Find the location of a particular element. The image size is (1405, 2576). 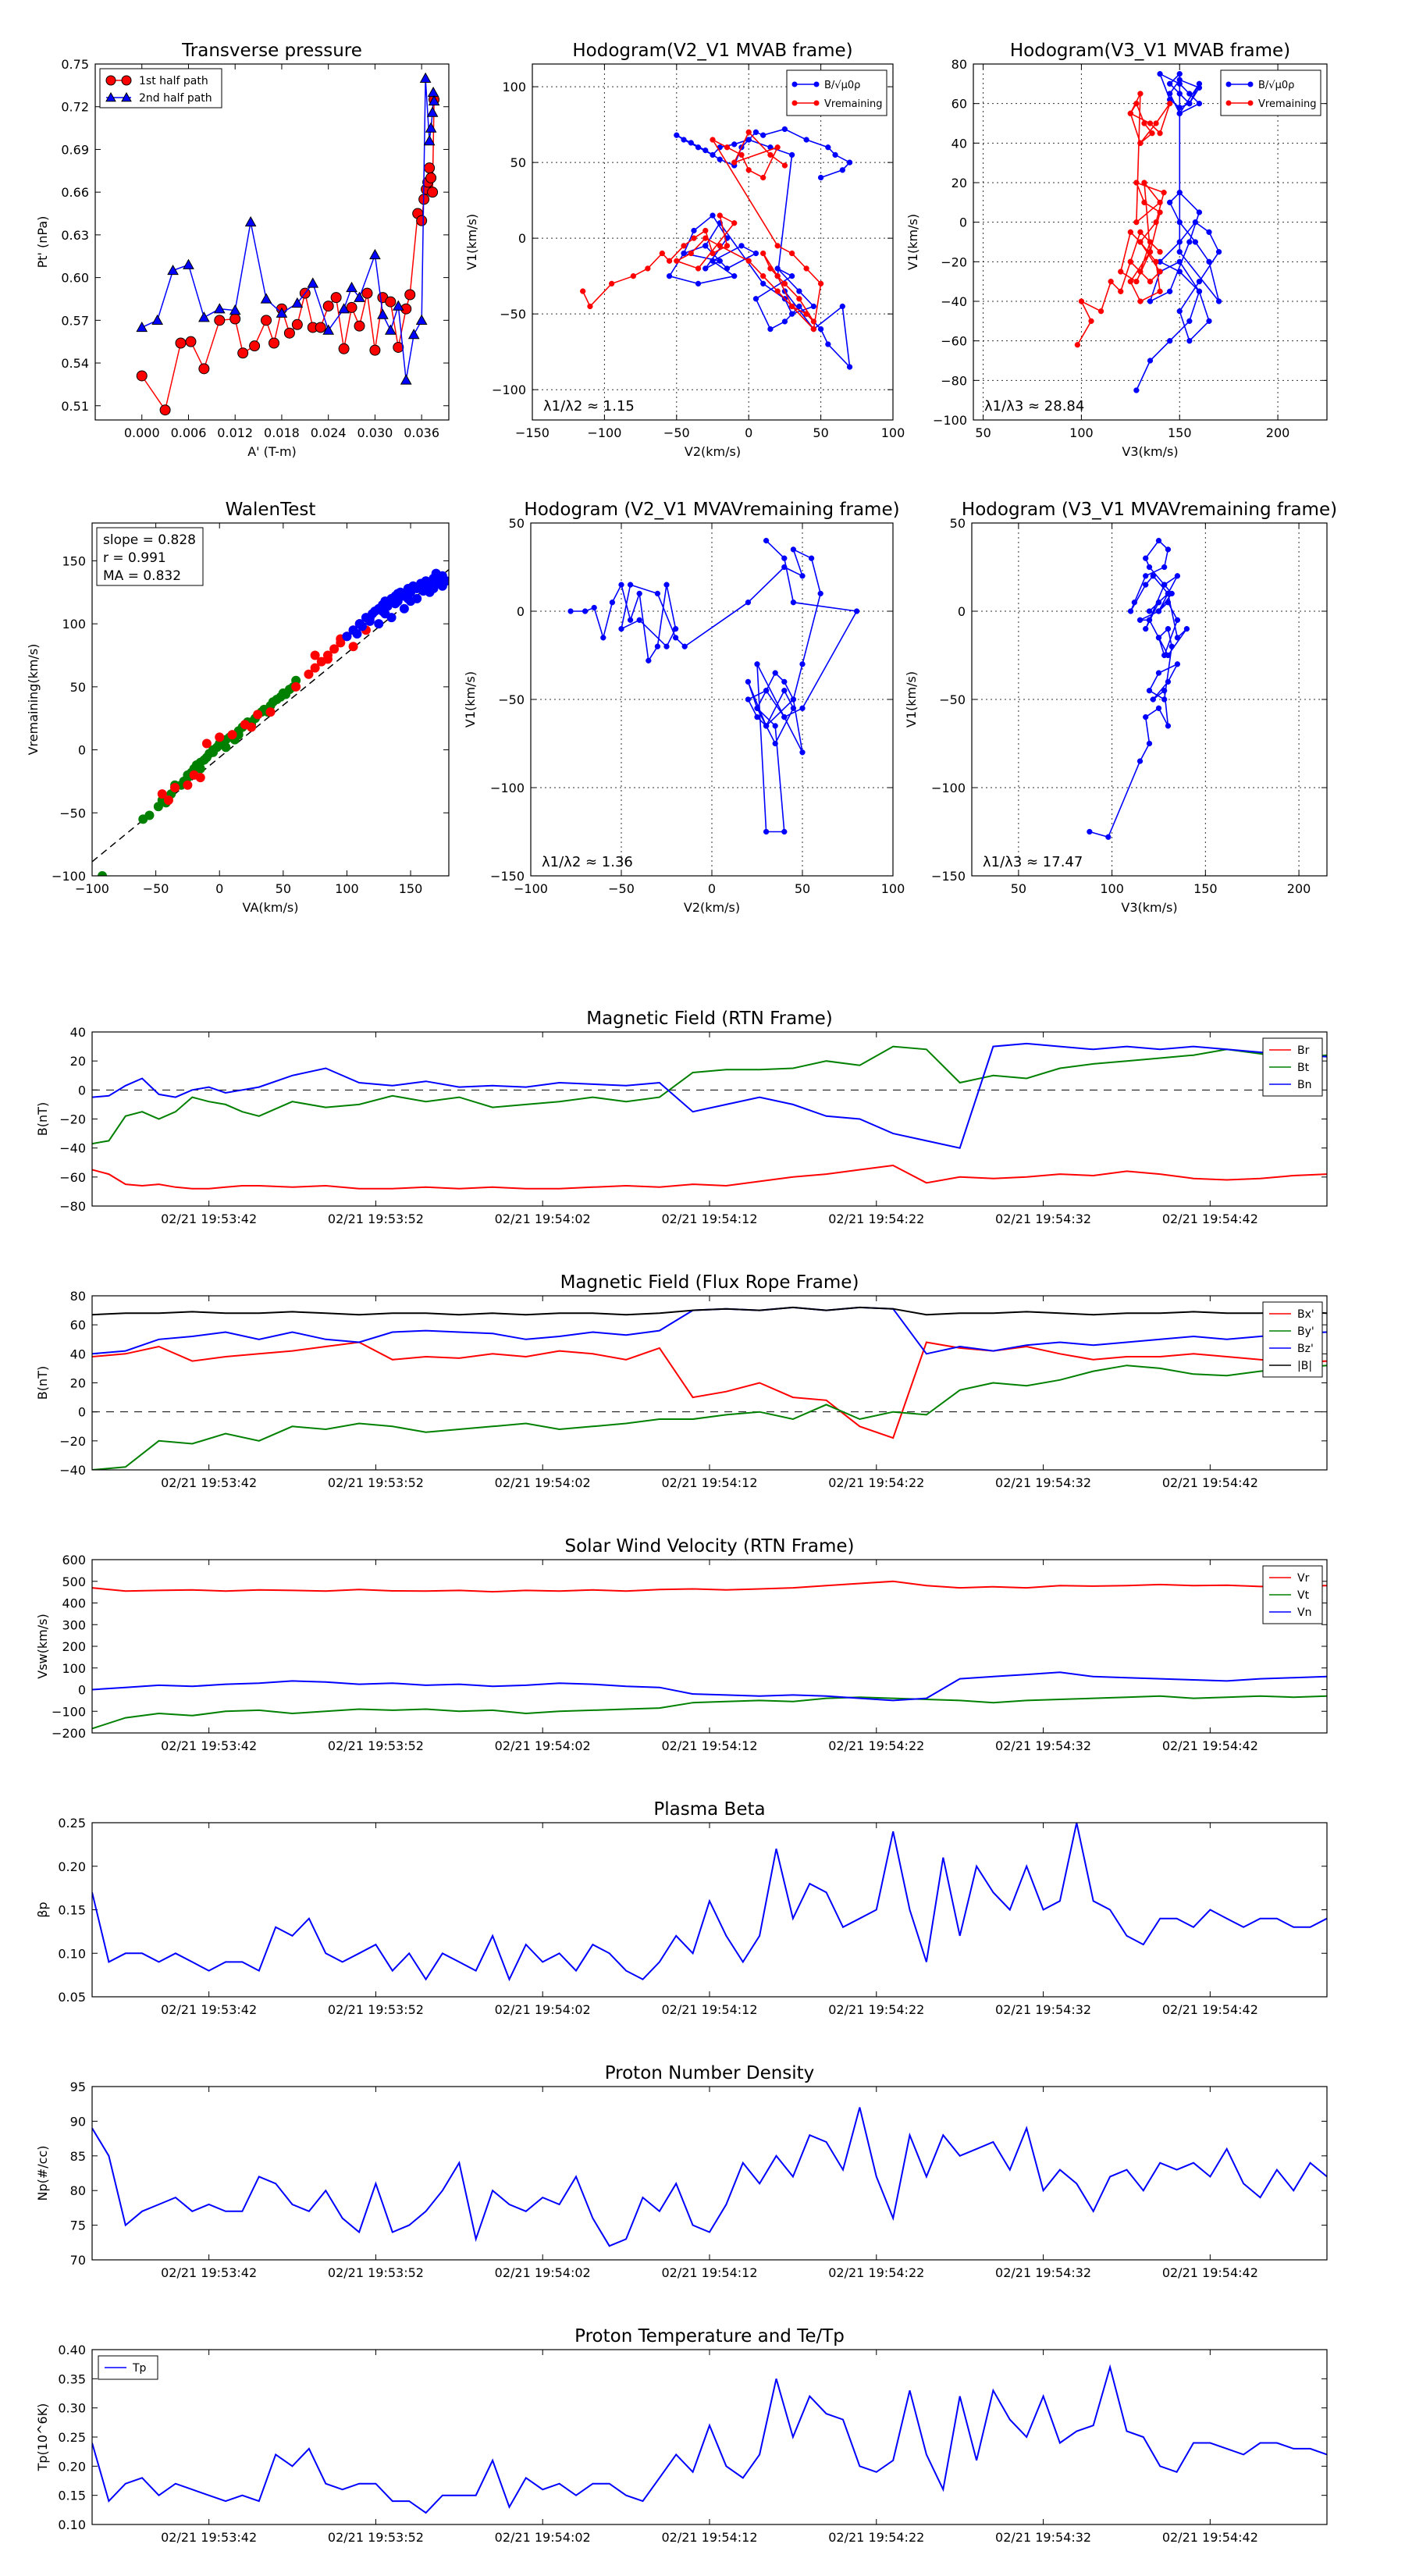

y-tick-label: 20 is located at coordinates (78, 1061).